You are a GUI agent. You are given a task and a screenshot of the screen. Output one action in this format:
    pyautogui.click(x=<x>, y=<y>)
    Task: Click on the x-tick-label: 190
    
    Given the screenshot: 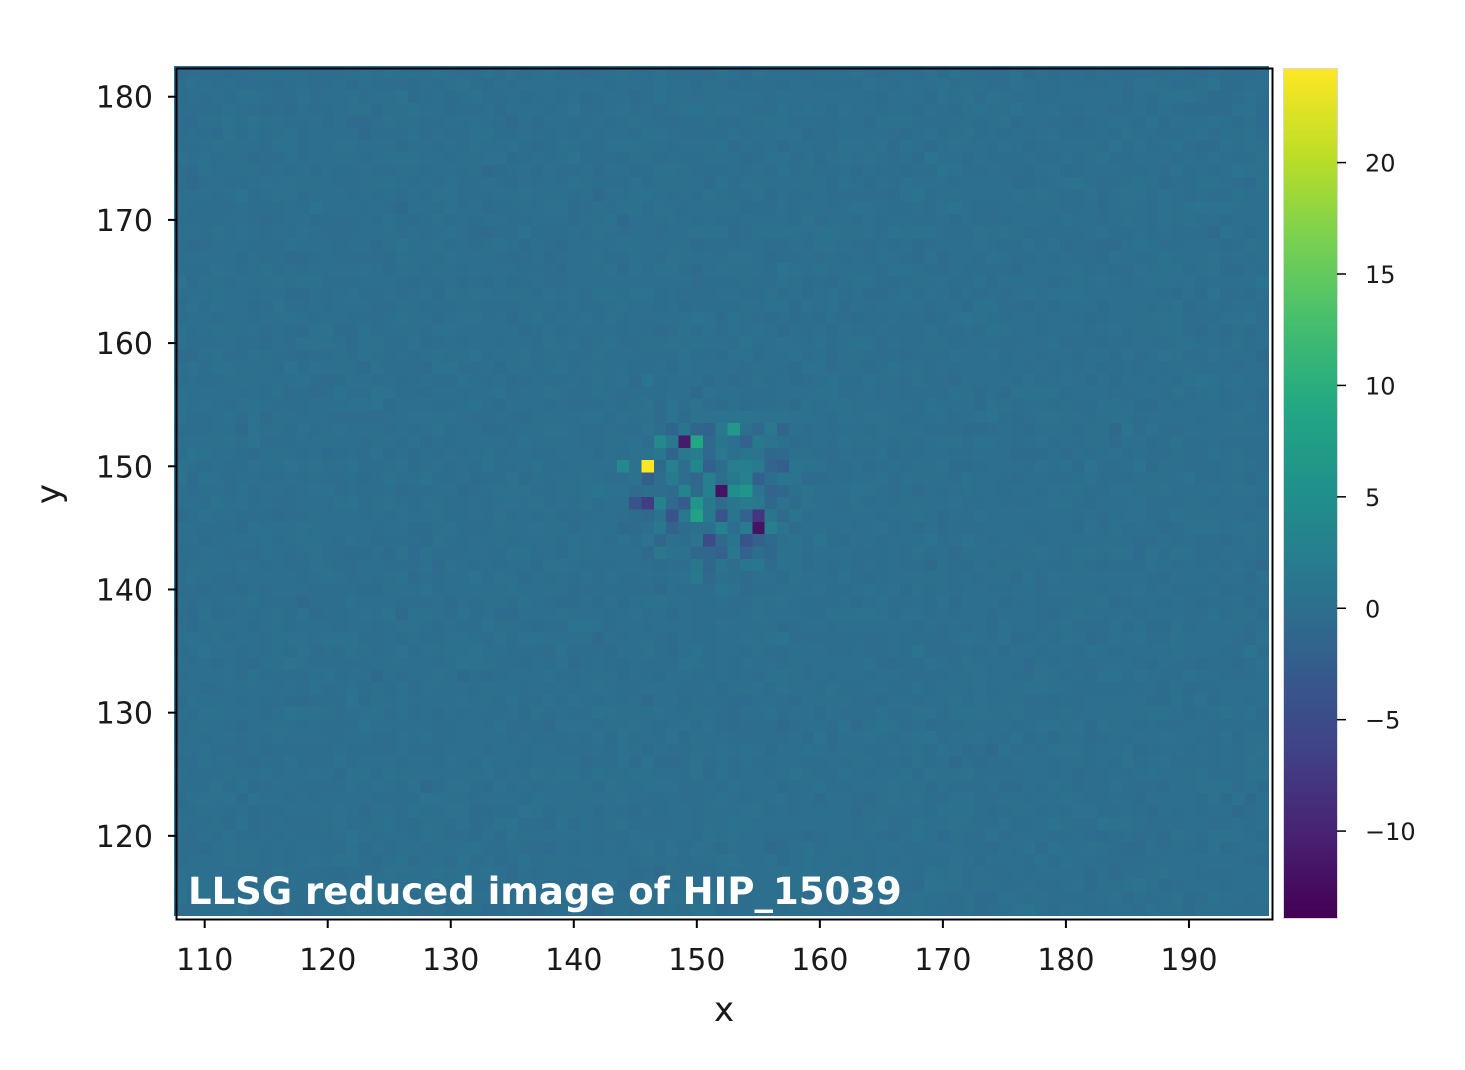 What is the action you would take?
    pyautogui.click(x=1188, y=960)
    